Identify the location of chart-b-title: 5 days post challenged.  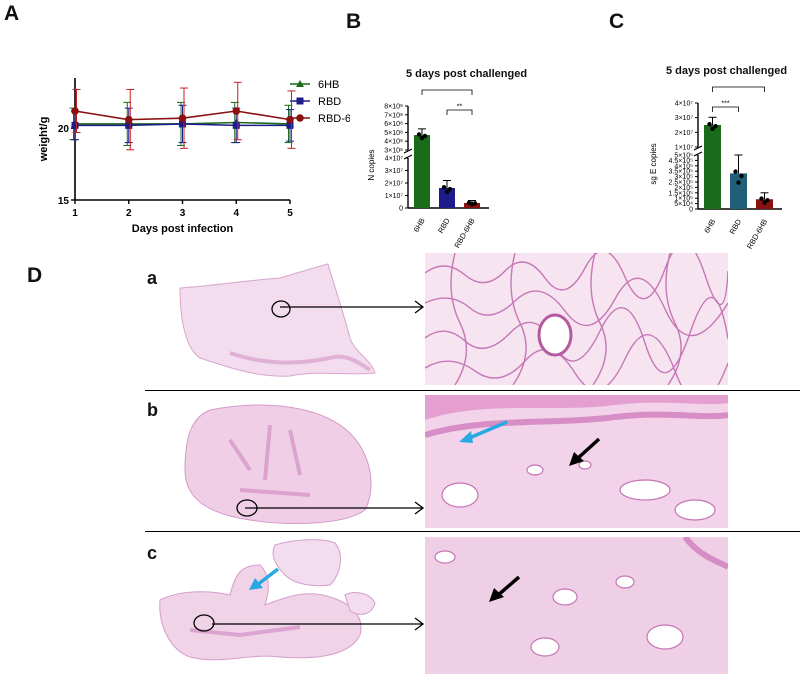
(467, 74).